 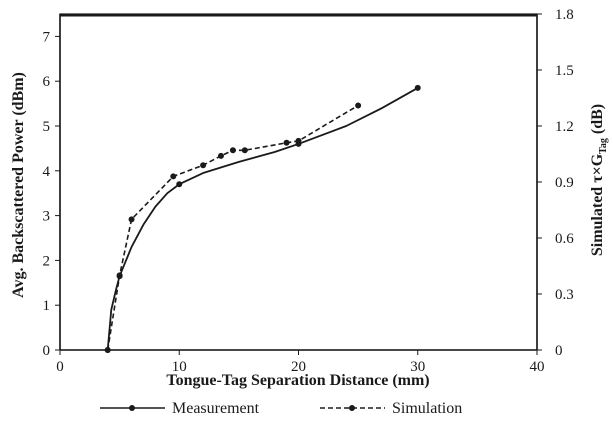 I want to click on y-right-tick-label: 0.6, so click(x=564, y=239).